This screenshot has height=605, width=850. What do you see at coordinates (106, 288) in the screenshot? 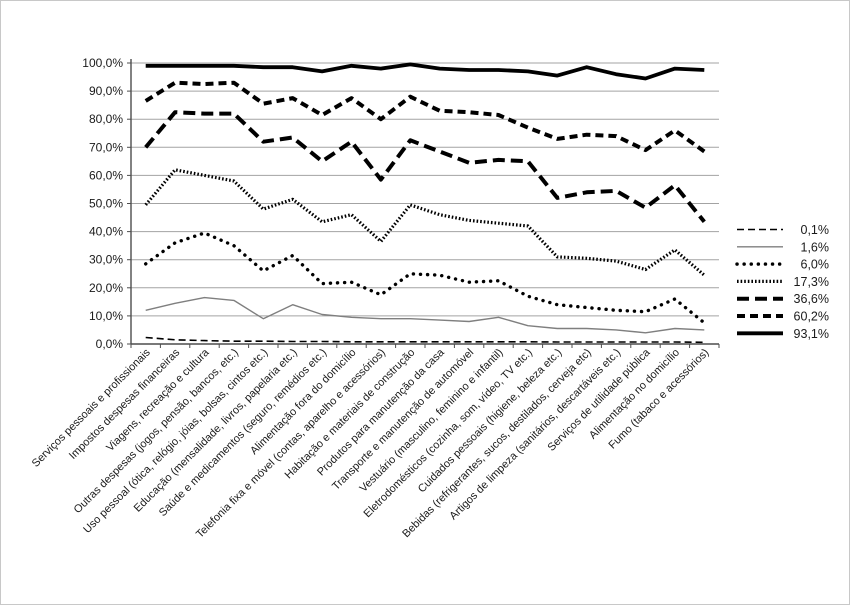
I see `y-tick-label: 20,0%` at bounding box center [106, 288].